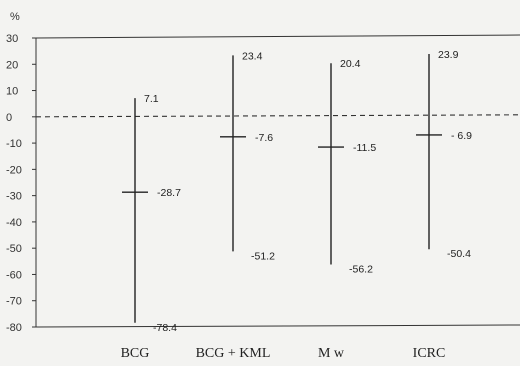 The height and width of the screenshot is (366, 520). I want to click on x-axis-line, so click(277, 326).